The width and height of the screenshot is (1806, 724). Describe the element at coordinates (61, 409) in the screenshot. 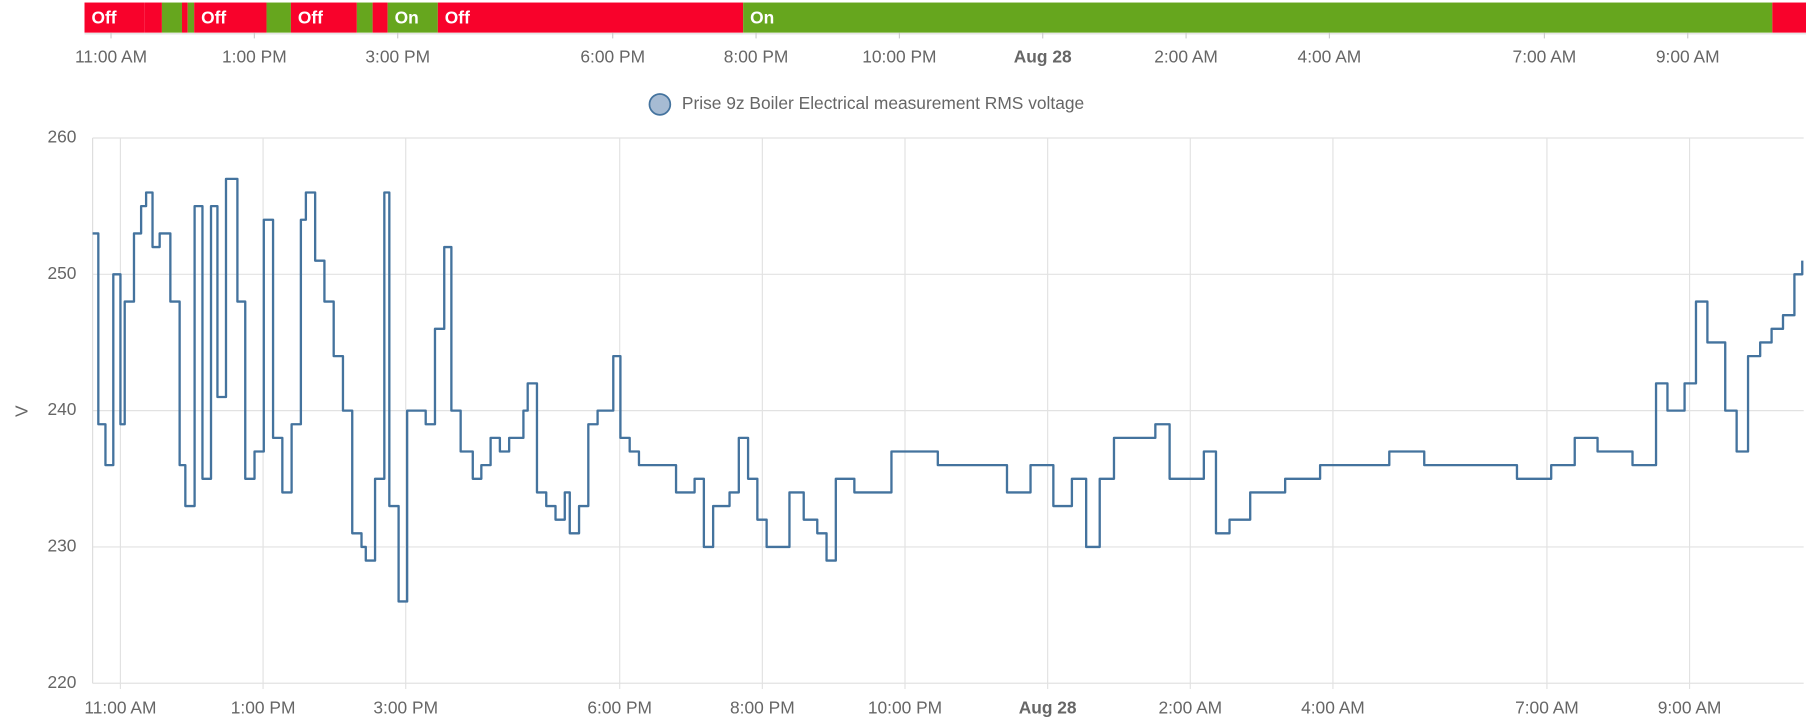

I see `y-tick-label: 240` at that location.